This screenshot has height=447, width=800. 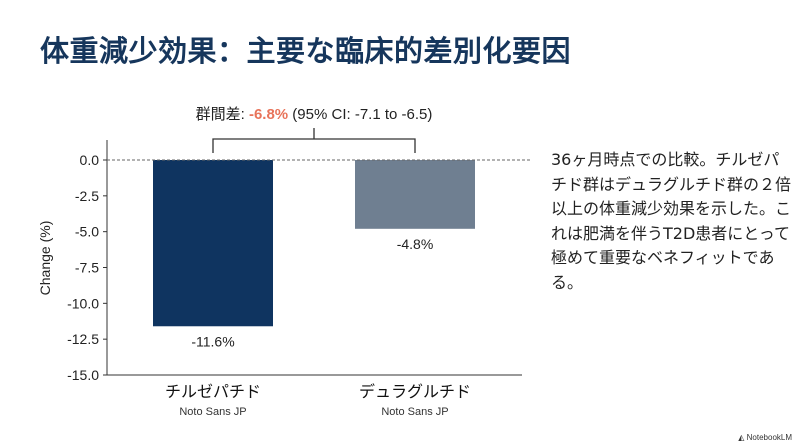 What do you see at coordinates (314, 114) in the screenshot?
I see `difference-annotation: 群間差: -6.8% (95% CI: -7.1 to -6.5)` at bounding box center [314, 114].